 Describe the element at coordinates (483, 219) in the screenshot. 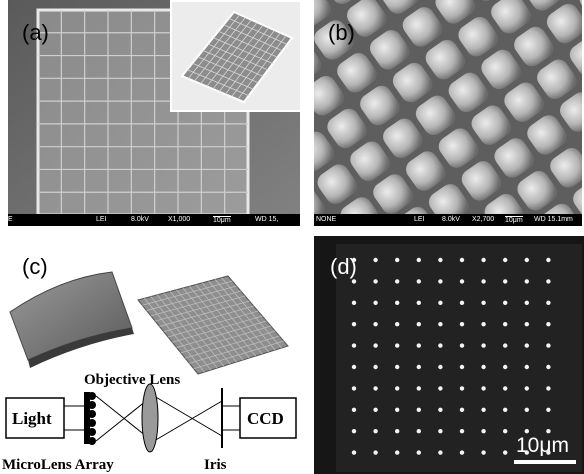

I see `sem-magnification-b: X2,700` at that location.